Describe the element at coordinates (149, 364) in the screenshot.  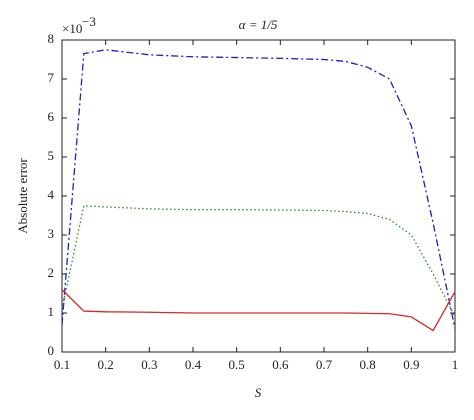
I see `x-tick-label: 0.3` at that location.